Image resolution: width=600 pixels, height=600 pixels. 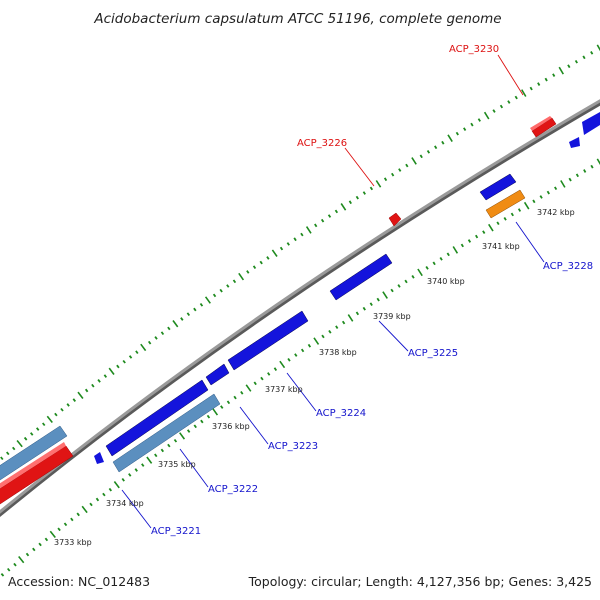 I want to click on gene-label-acp-3224: ACP_3224, so click(x=341, y=413).